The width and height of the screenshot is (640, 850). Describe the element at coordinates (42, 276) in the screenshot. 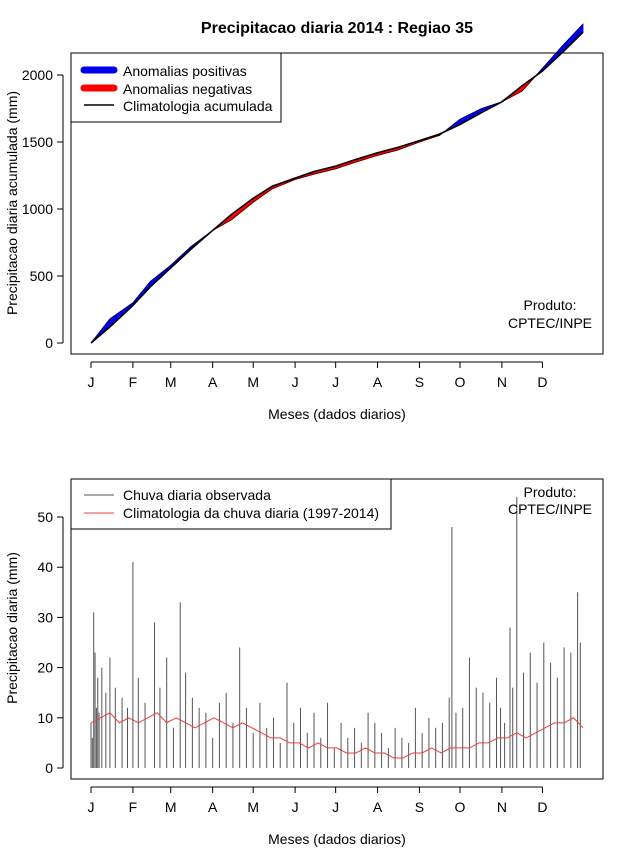

I see `y-tick-label: 500` at that location.